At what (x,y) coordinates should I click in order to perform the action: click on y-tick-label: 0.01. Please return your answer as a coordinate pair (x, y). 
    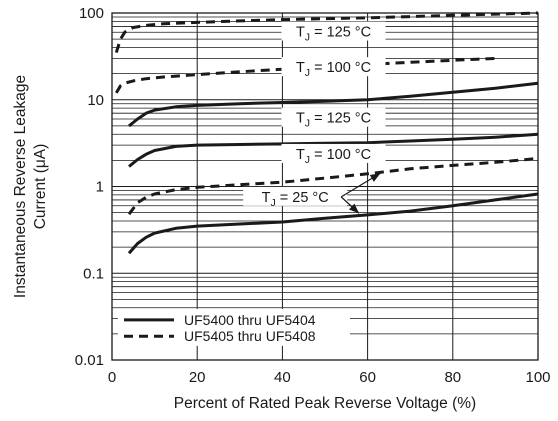
    Looking at the image, I should click on (89, 360).